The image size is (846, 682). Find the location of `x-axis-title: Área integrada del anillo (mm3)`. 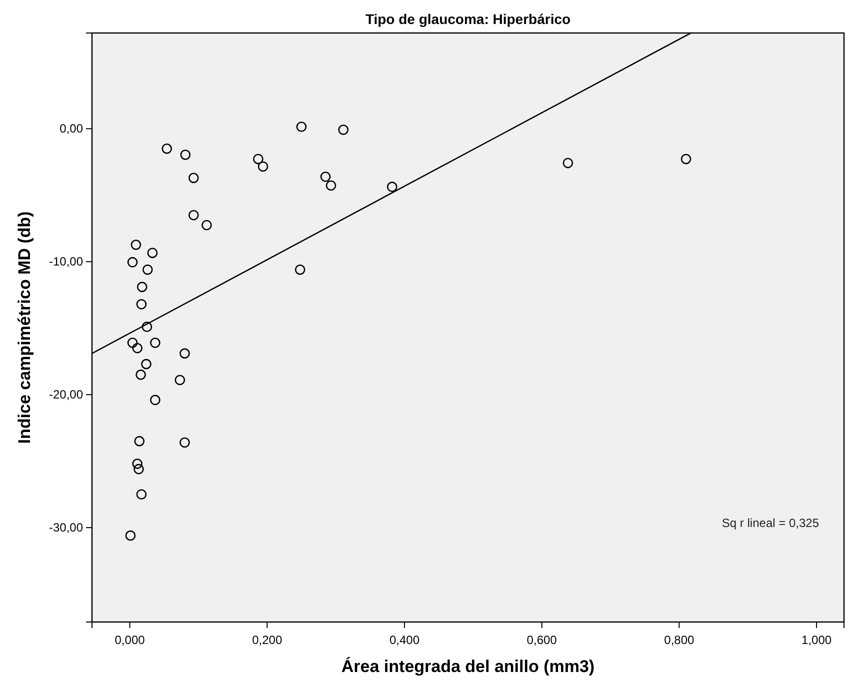

x-axis-title: Área integrada del anillo (mm3) is located at coordinates (468, 666).